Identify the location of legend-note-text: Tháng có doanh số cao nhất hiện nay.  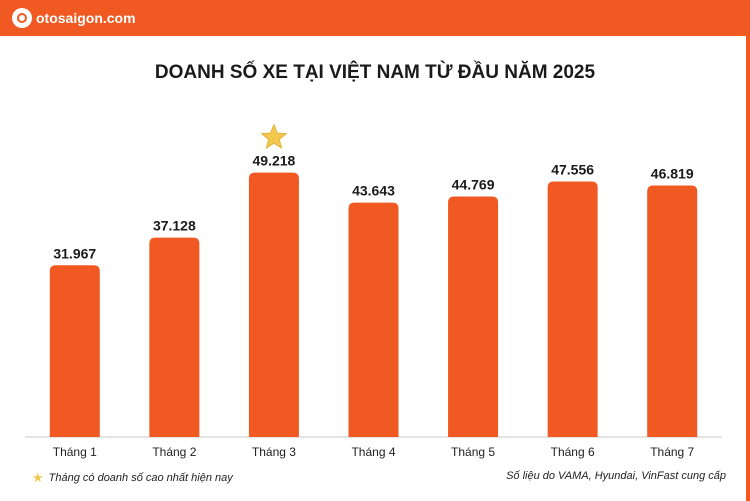
(140, 478).